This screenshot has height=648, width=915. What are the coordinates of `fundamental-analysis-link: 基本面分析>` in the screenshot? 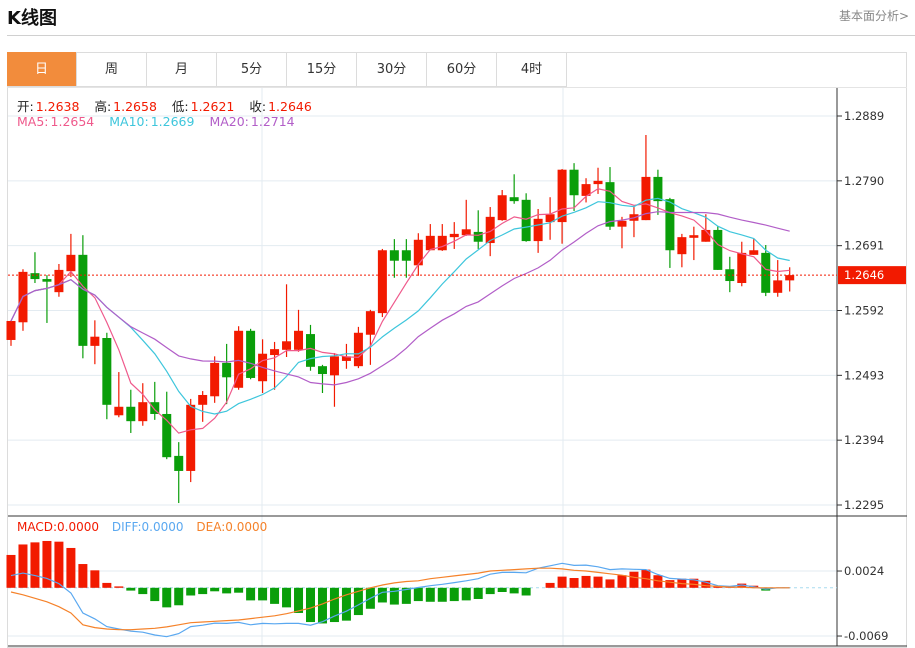 It's located at (873, 16).